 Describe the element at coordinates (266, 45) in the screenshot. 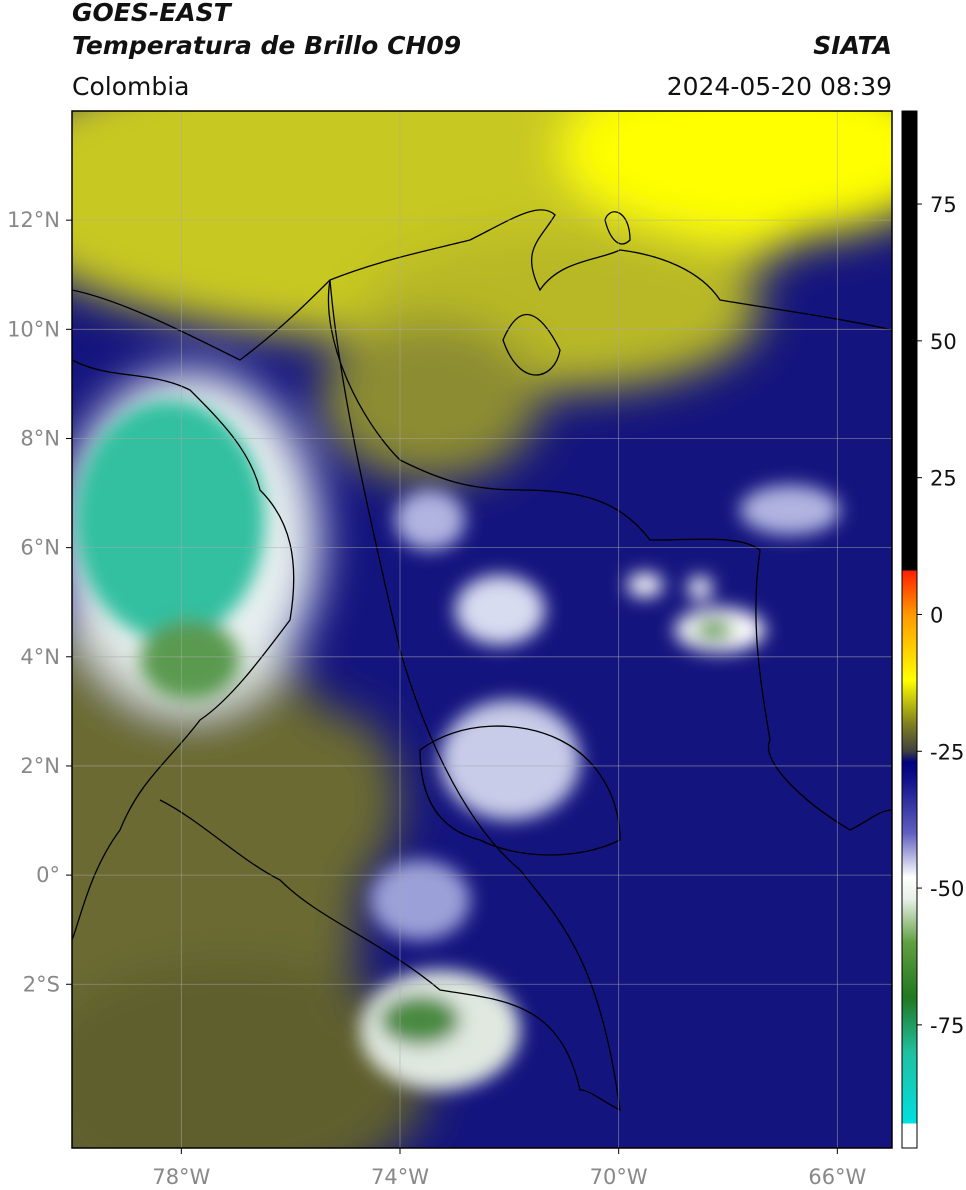

I see `subtitle: Temperatura de Brillo CH09` at that location.